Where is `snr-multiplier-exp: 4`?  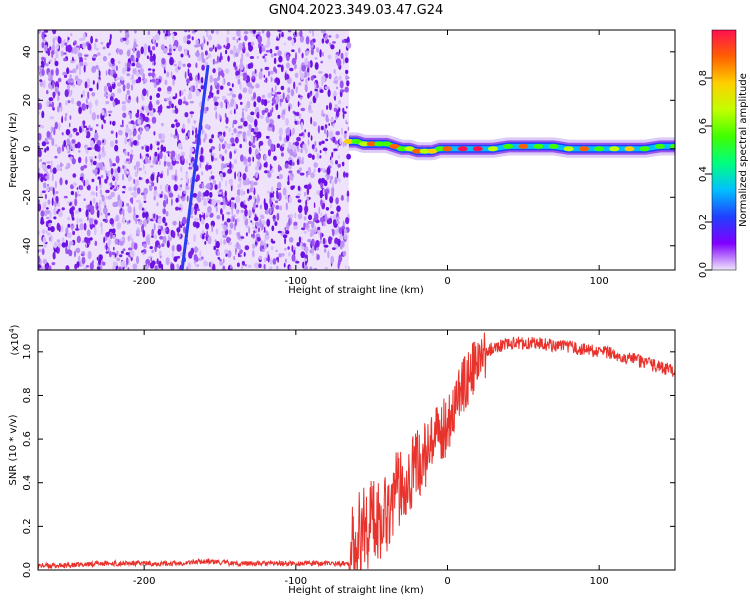 snr-multiplier-exp: 4 is located at coordinates (12, 330).